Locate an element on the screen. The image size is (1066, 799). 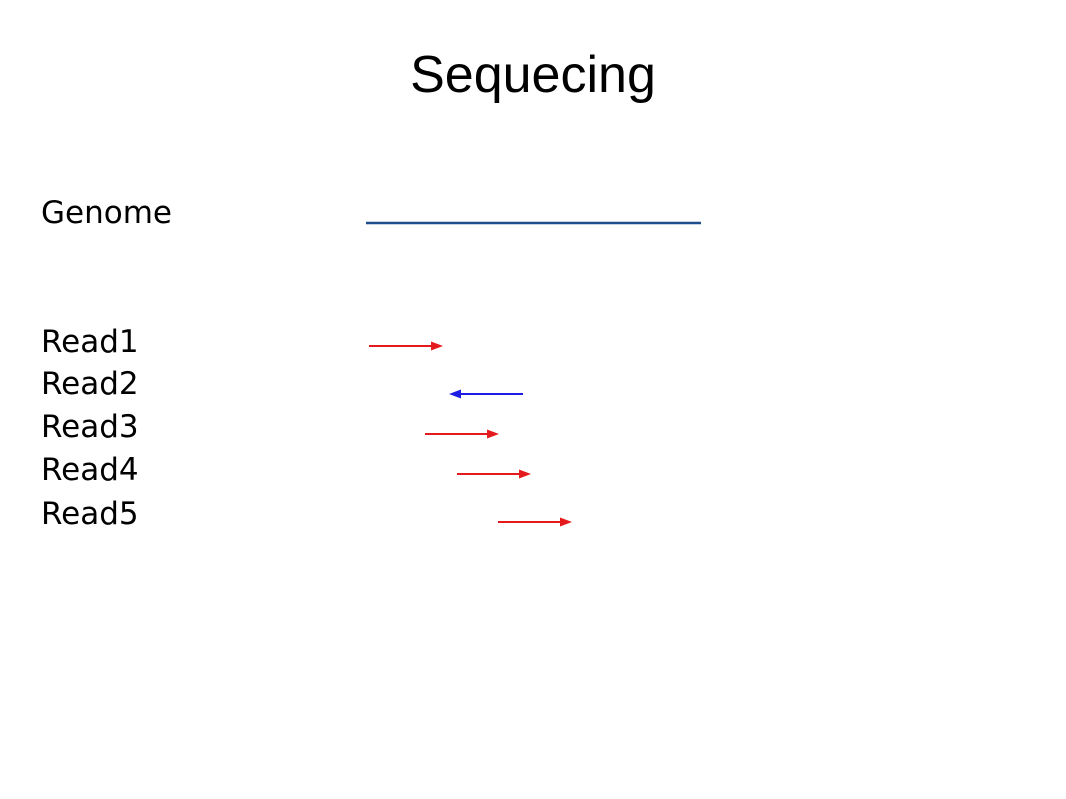
read-label-2: Read2 is located at coordinates (90, 384).